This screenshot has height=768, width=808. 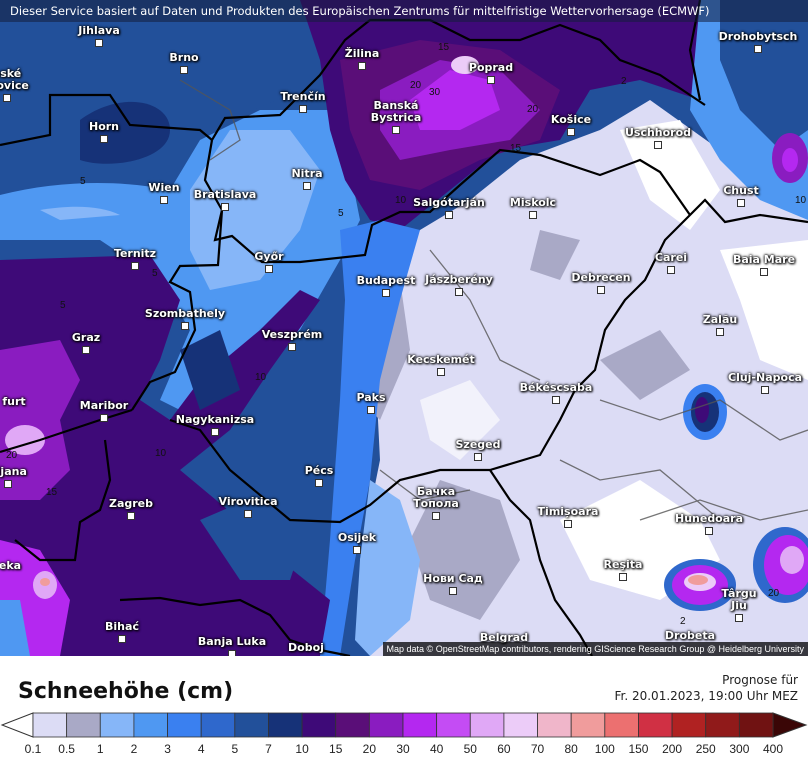 I want to click on color-scale-tick: 7, so click(x=268, y=749).